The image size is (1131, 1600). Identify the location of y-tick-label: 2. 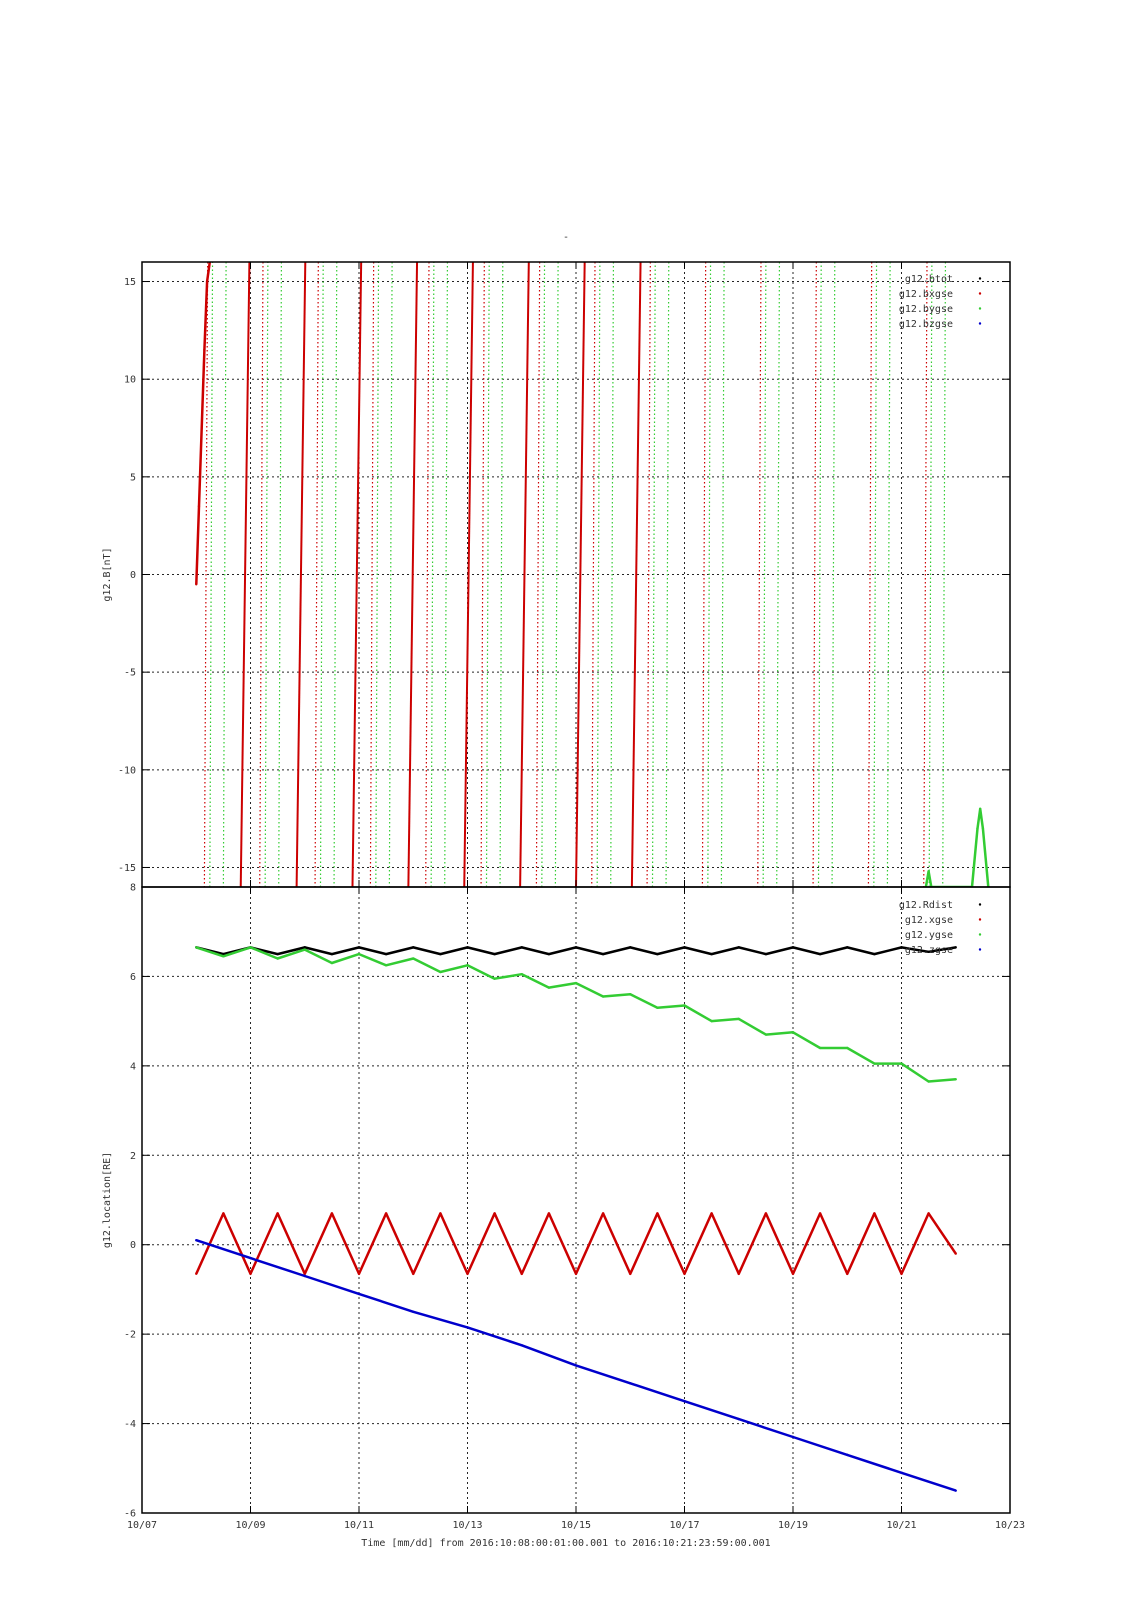
(133, 1156).